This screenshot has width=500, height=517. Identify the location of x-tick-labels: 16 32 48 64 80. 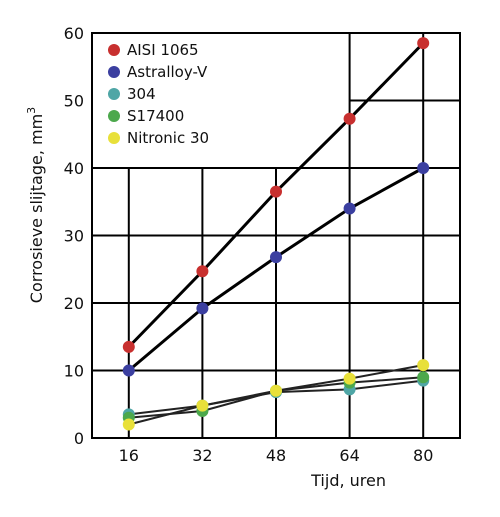
(276, 455).